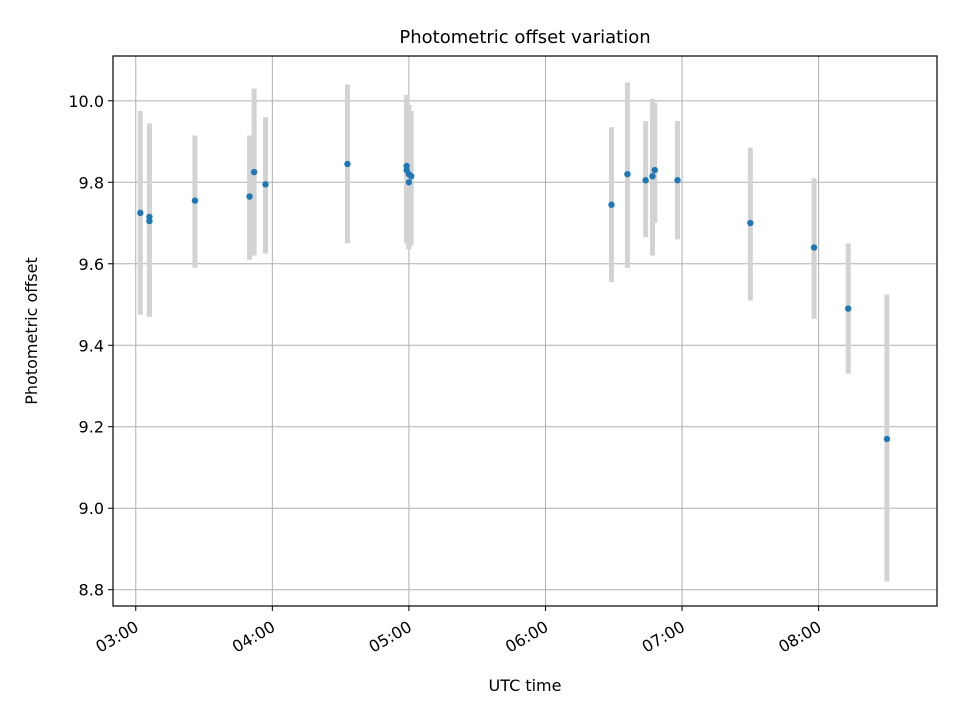 The image size is (960, 720). What do you see at coordinates (86, 101) in the screenshot?
I see `y-tick-label: 10.0` at bounding box center [86, 101].